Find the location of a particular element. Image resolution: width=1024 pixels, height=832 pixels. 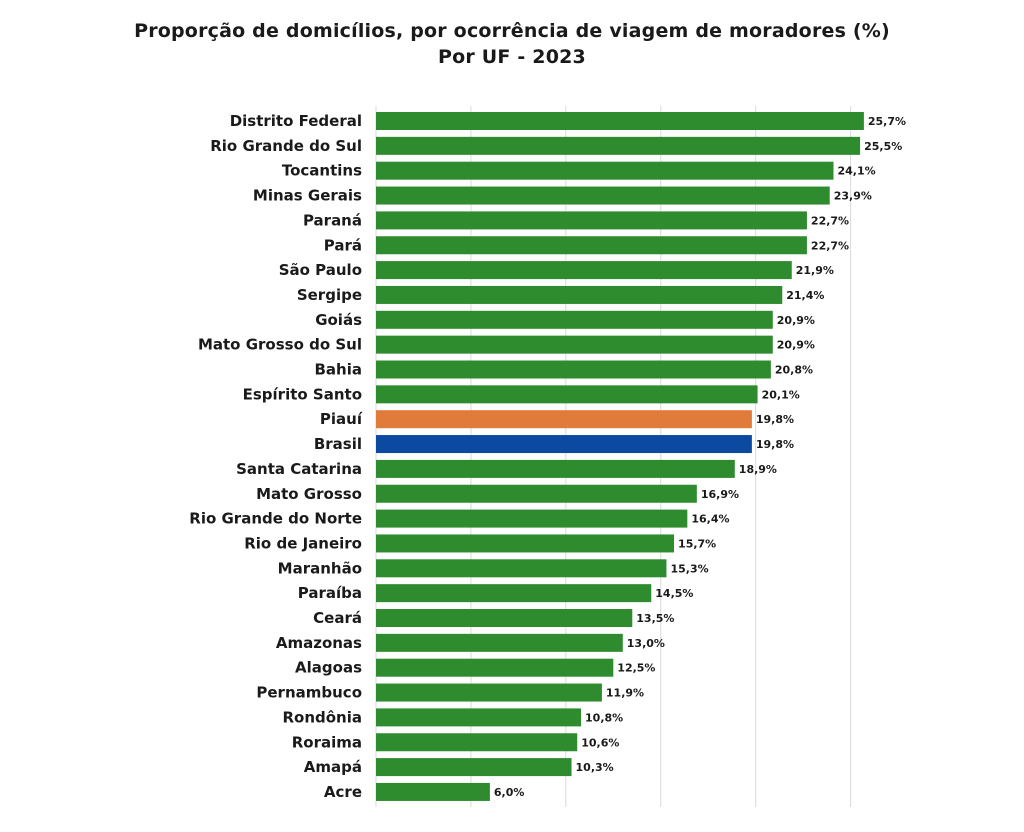

category-label: Goiás is located at coordinates (338, 320).